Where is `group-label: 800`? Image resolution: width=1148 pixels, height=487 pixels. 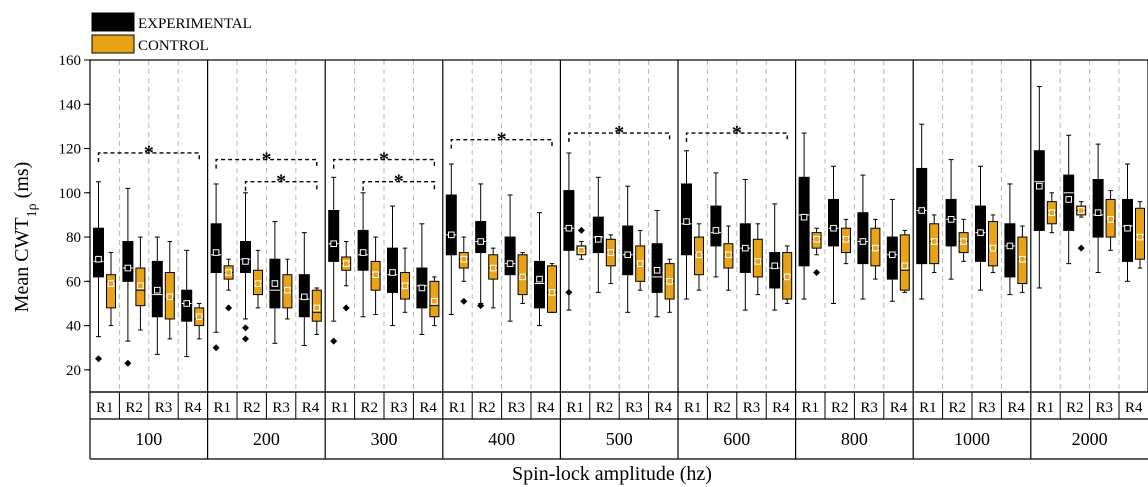 group-label: 800 is located at coordinates (854, 439).